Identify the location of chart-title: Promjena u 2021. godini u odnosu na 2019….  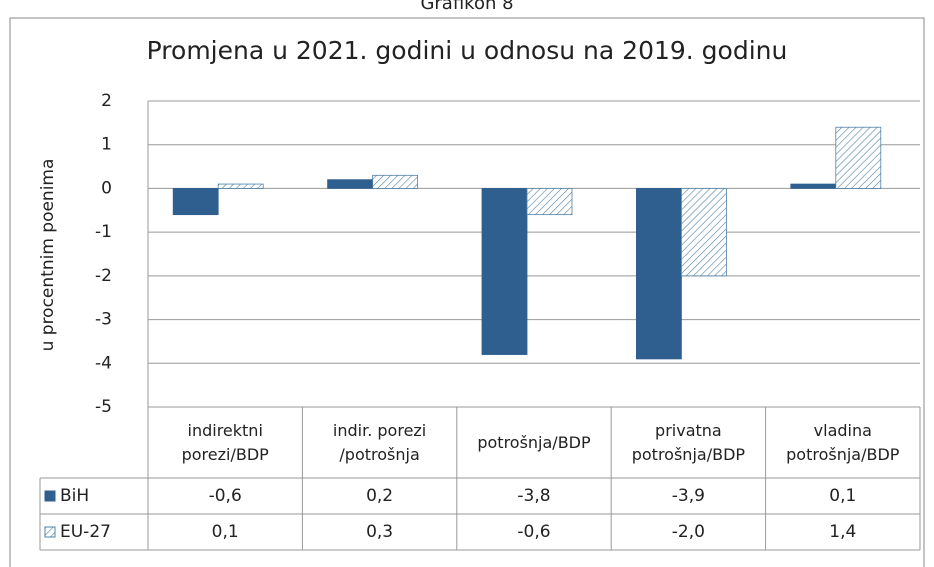
(467, 50).